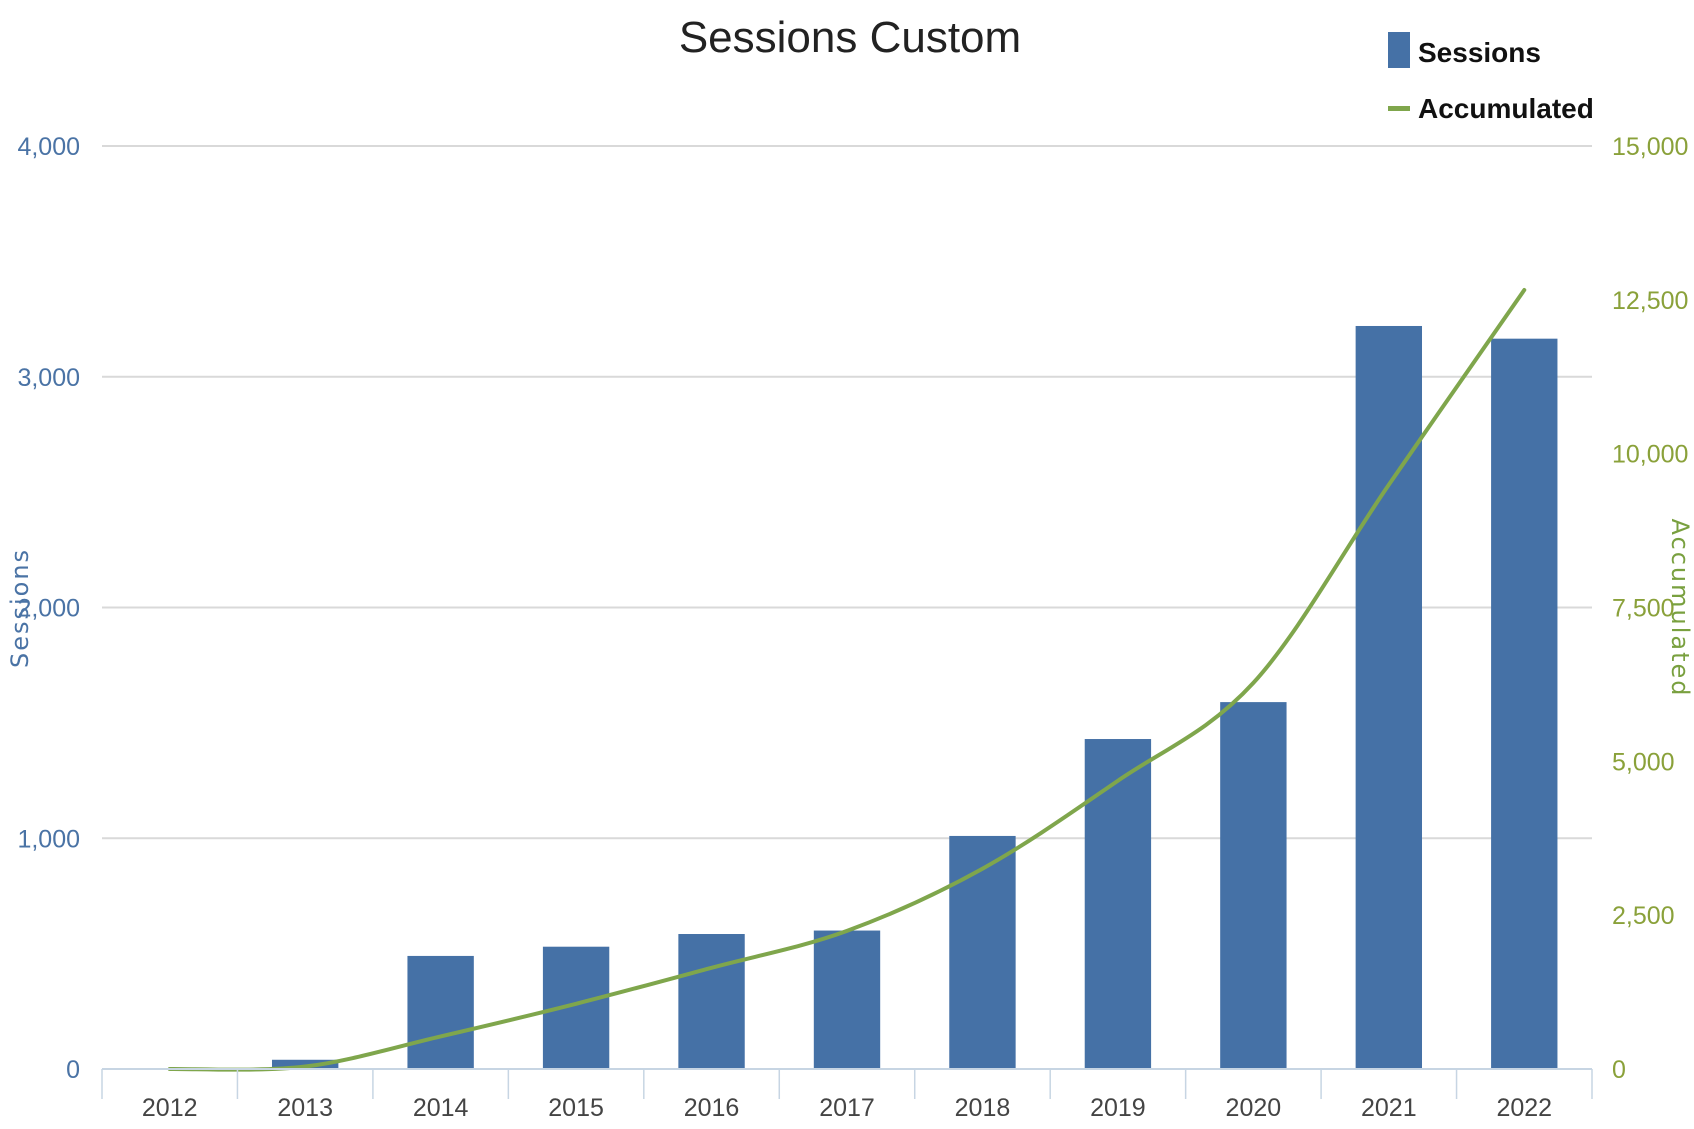 This screenshot has height=1129, width=1694. Describe the element at coordinates (1389, 697) in the screenshot. I see `bar-2021` at that location.